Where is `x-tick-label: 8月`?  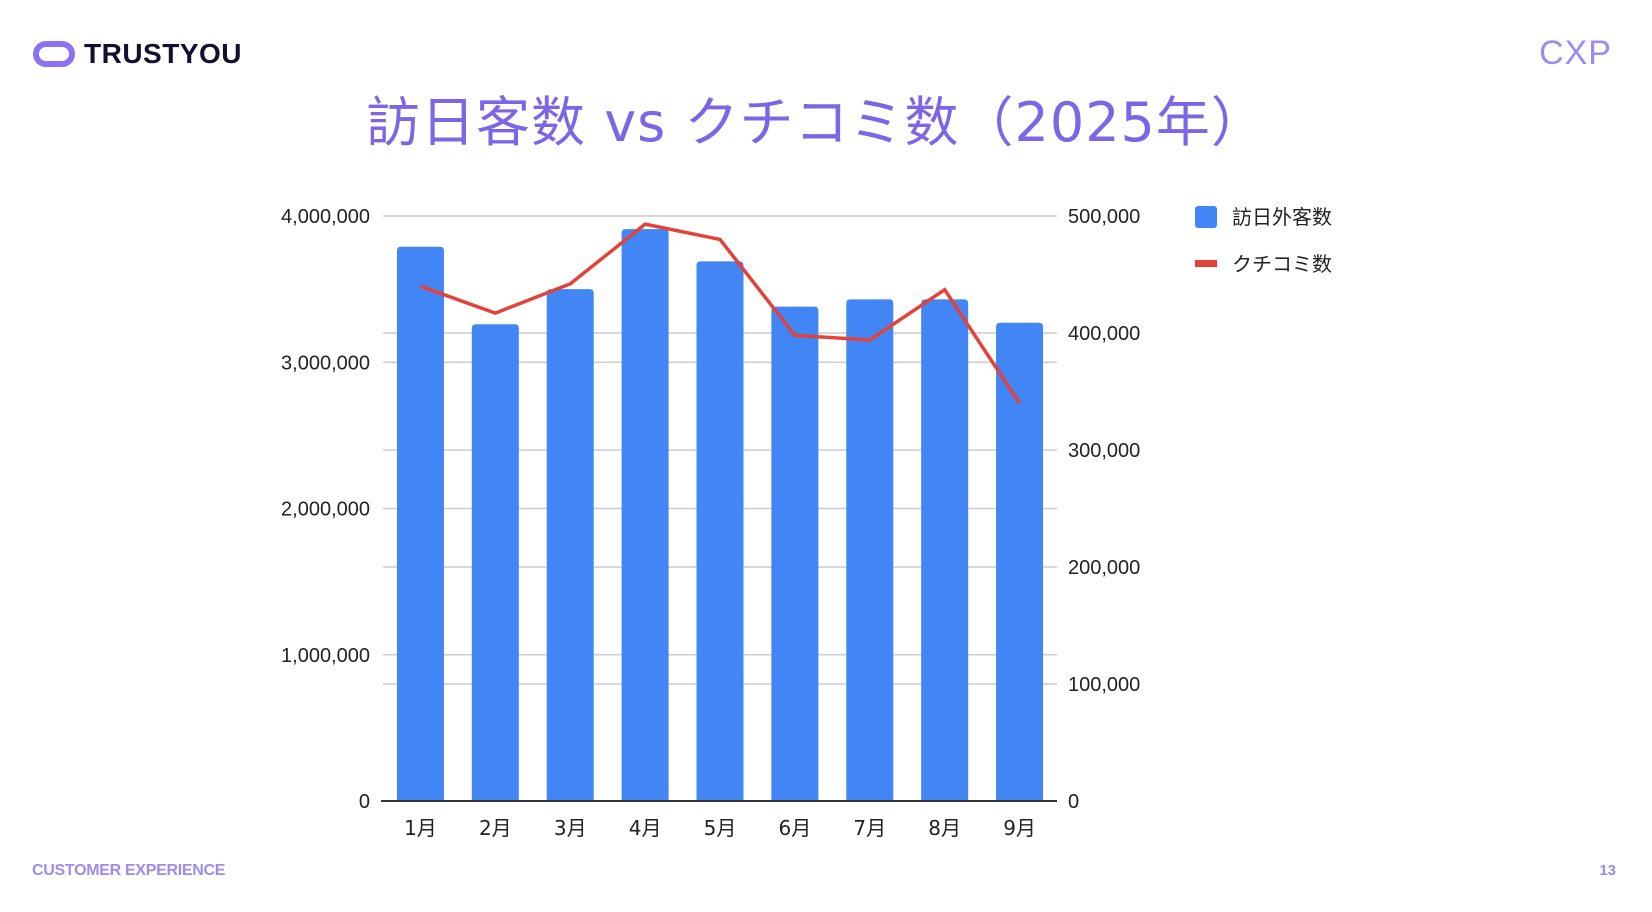 x-tick-label: 8月 is located at coordinates (944, 828).